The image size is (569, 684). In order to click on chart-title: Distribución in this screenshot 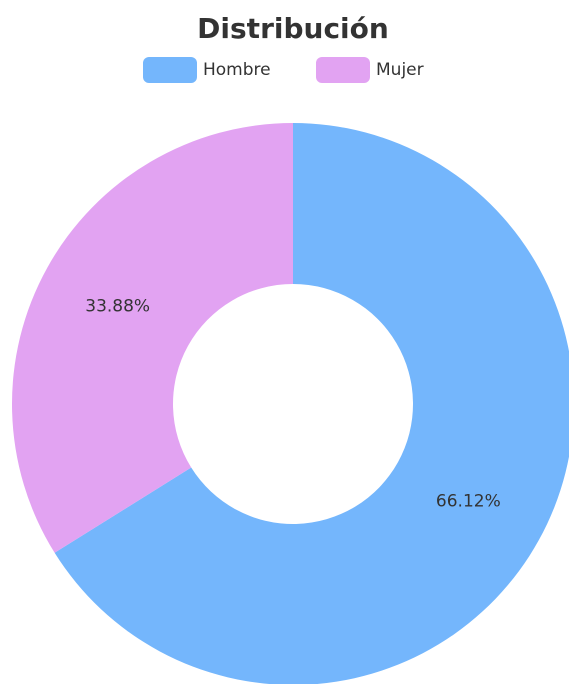, I will do `click(293, 28)`.